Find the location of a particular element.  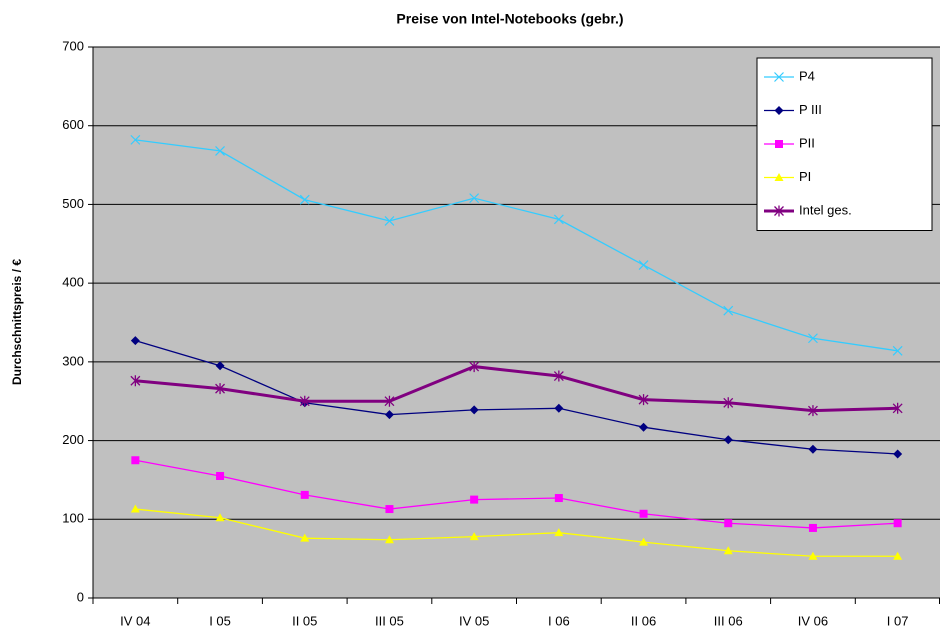

x-tick-label: I 05 is located at coordinates (220, 620).